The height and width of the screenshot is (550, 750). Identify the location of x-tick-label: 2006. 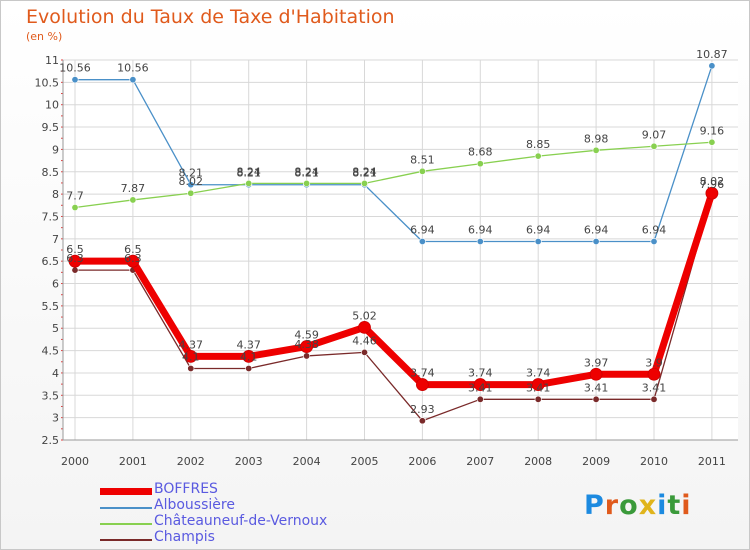
(422, 461).